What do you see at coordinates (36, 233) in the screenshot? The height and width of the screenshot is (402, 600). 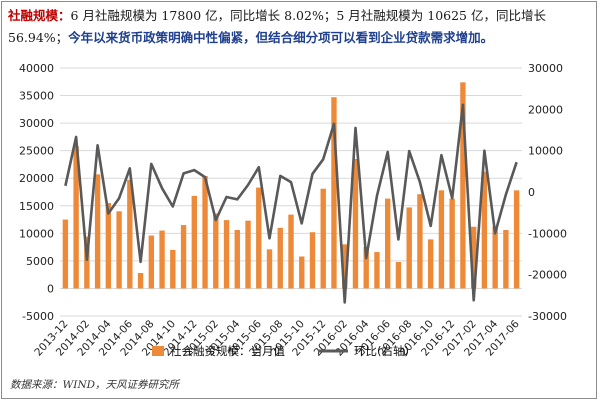 I see `left-tick-label: 10000` at bounding box center [36, 233].